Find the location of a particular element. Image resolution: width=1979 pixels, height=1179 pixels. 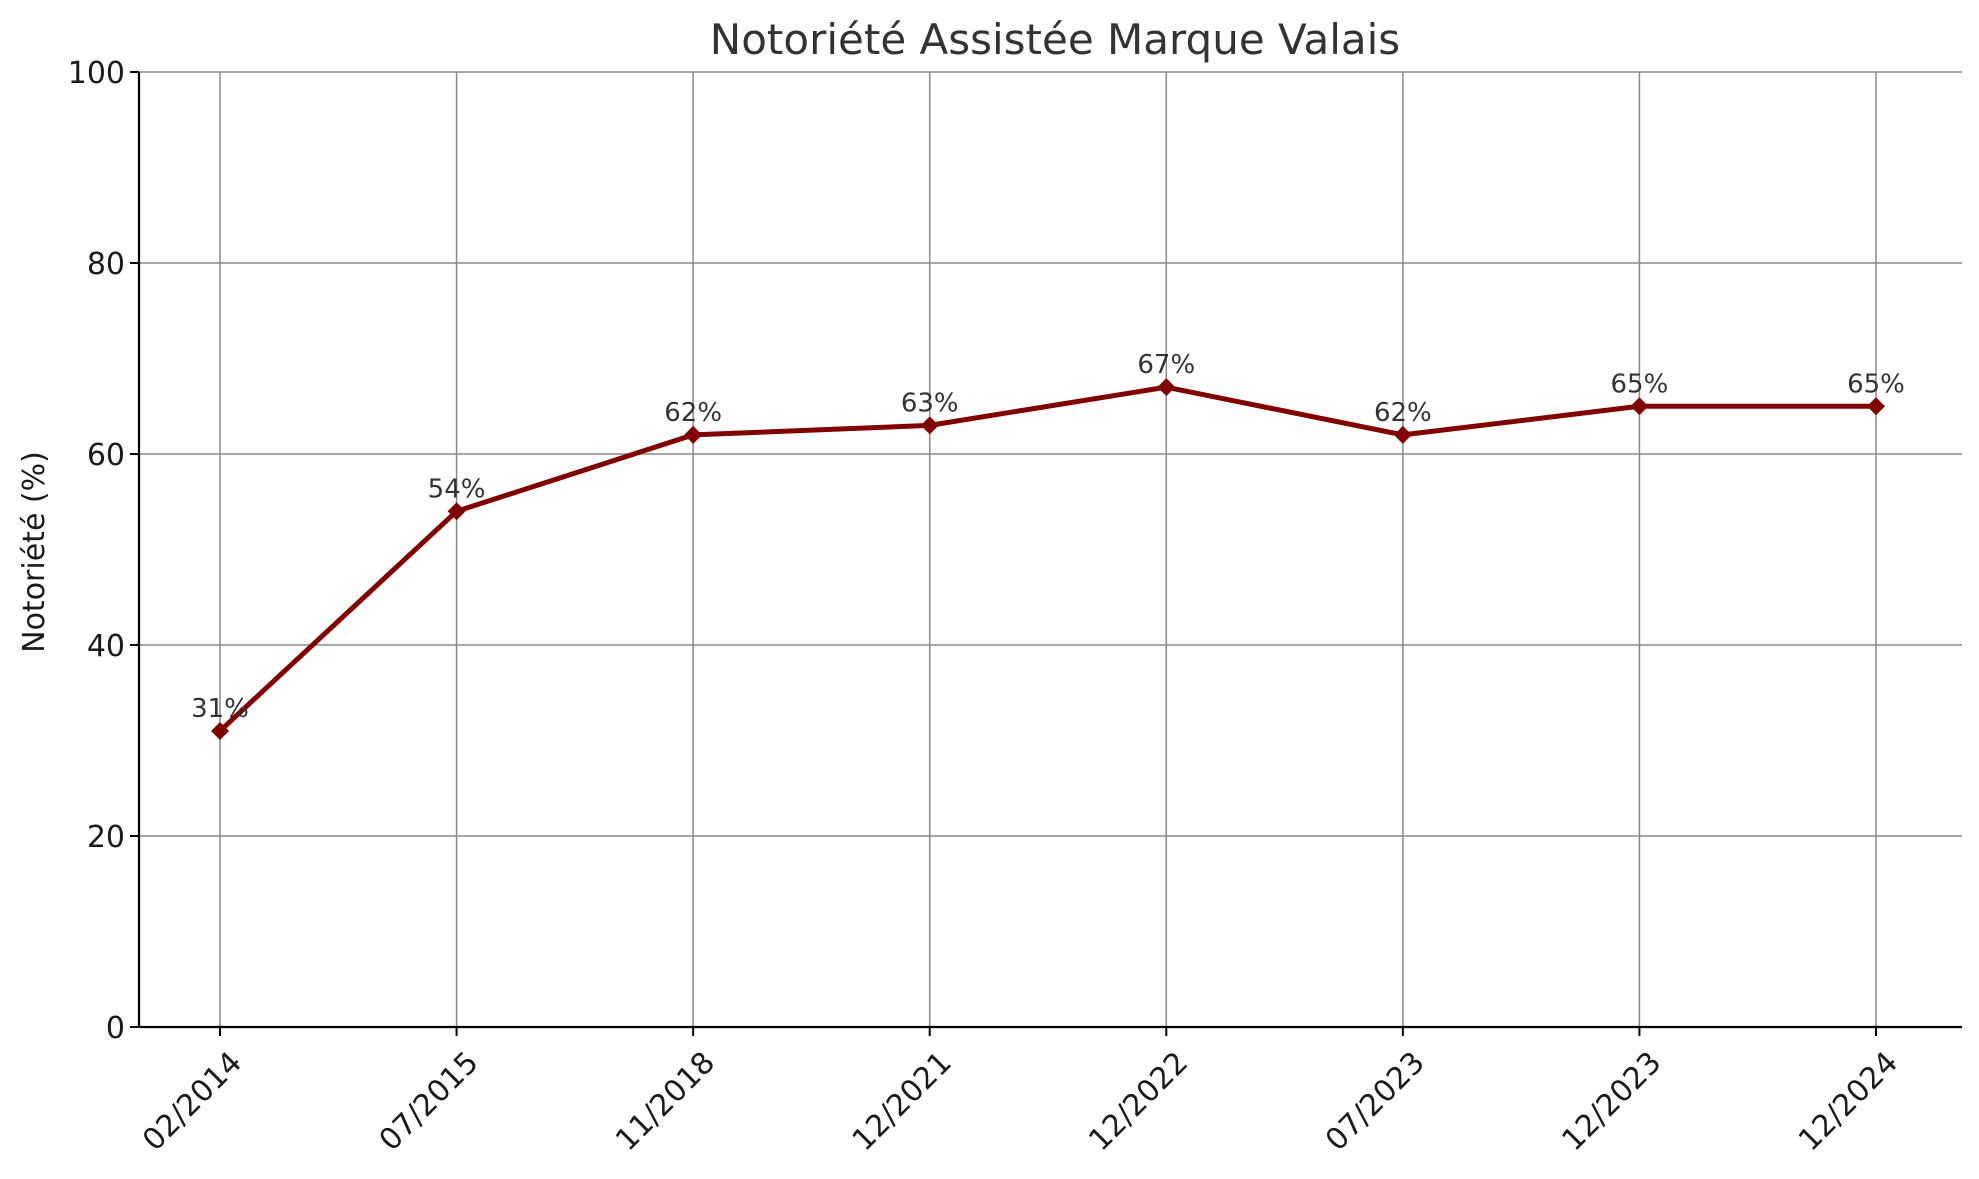

x-tick-label: 11/2018 is located at coordinates (665, 1101).